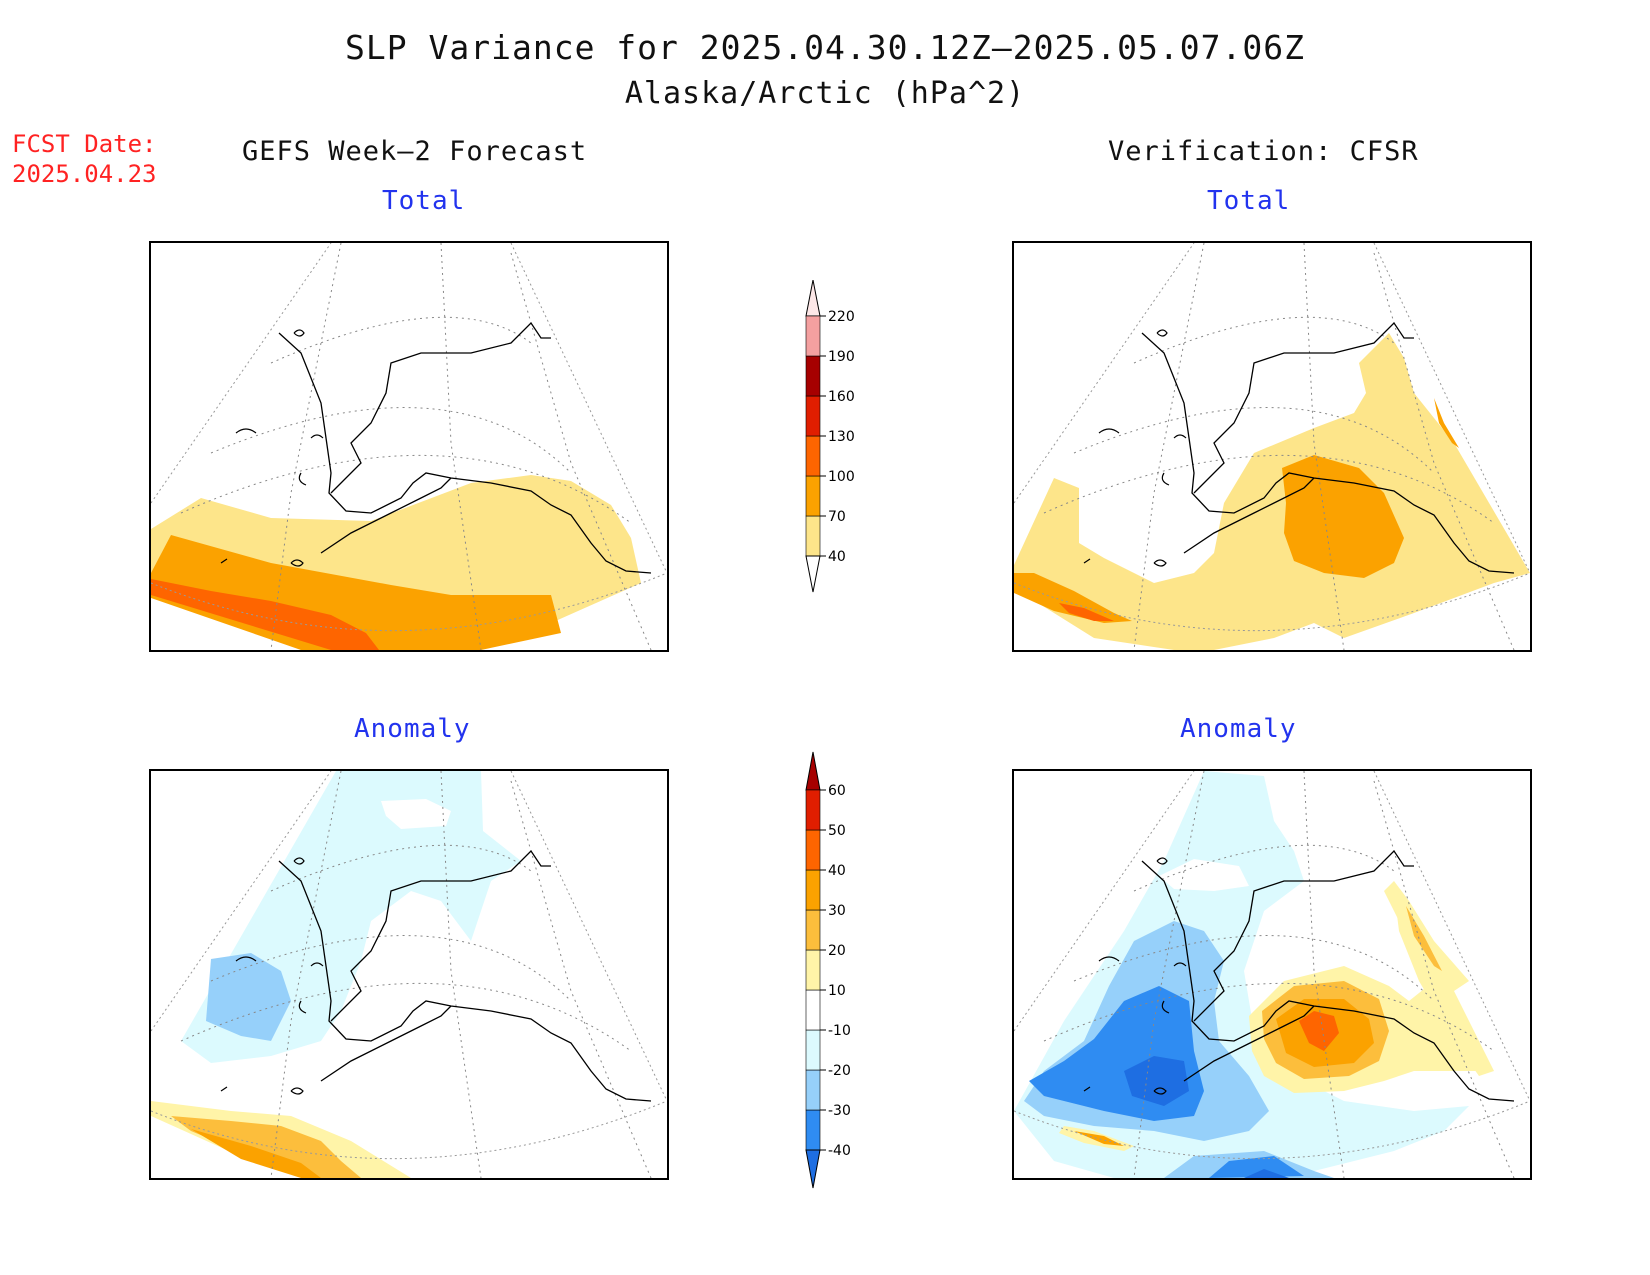 Image resolution: width=1650 pixels, height=1275 pixels. What do you see at coordinates (837, 791) in the screenshot?
I see `anomaly-colorbar-label: 60` at bounding box center [837, 791].